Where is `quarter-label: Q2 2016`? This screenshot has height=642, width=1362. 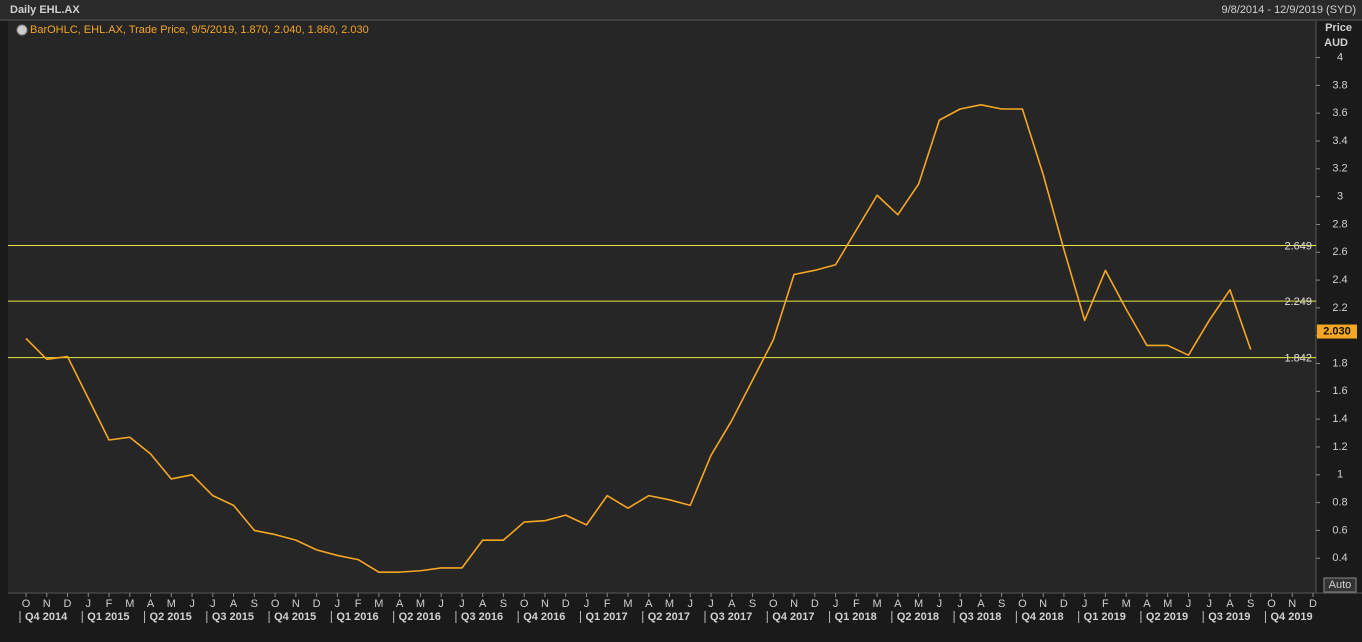
quarter-label: Q2 2016 is located at coordinates (420, 617).